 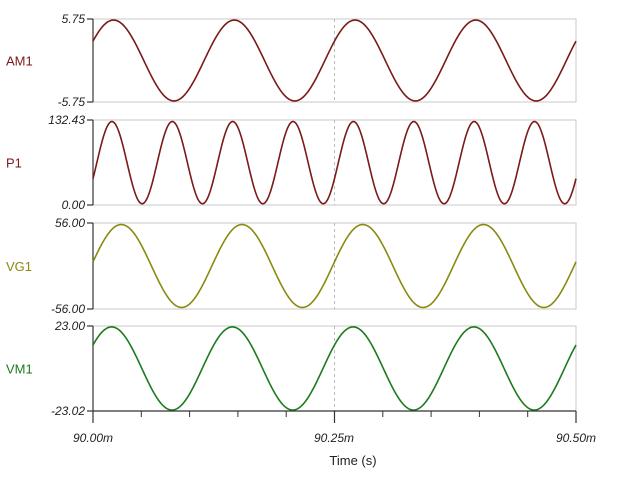 What do you see at coordinates (68, 309) in the screenshot?
I see `y-bottom-label: -56.00` at bounding box center [68, 309].